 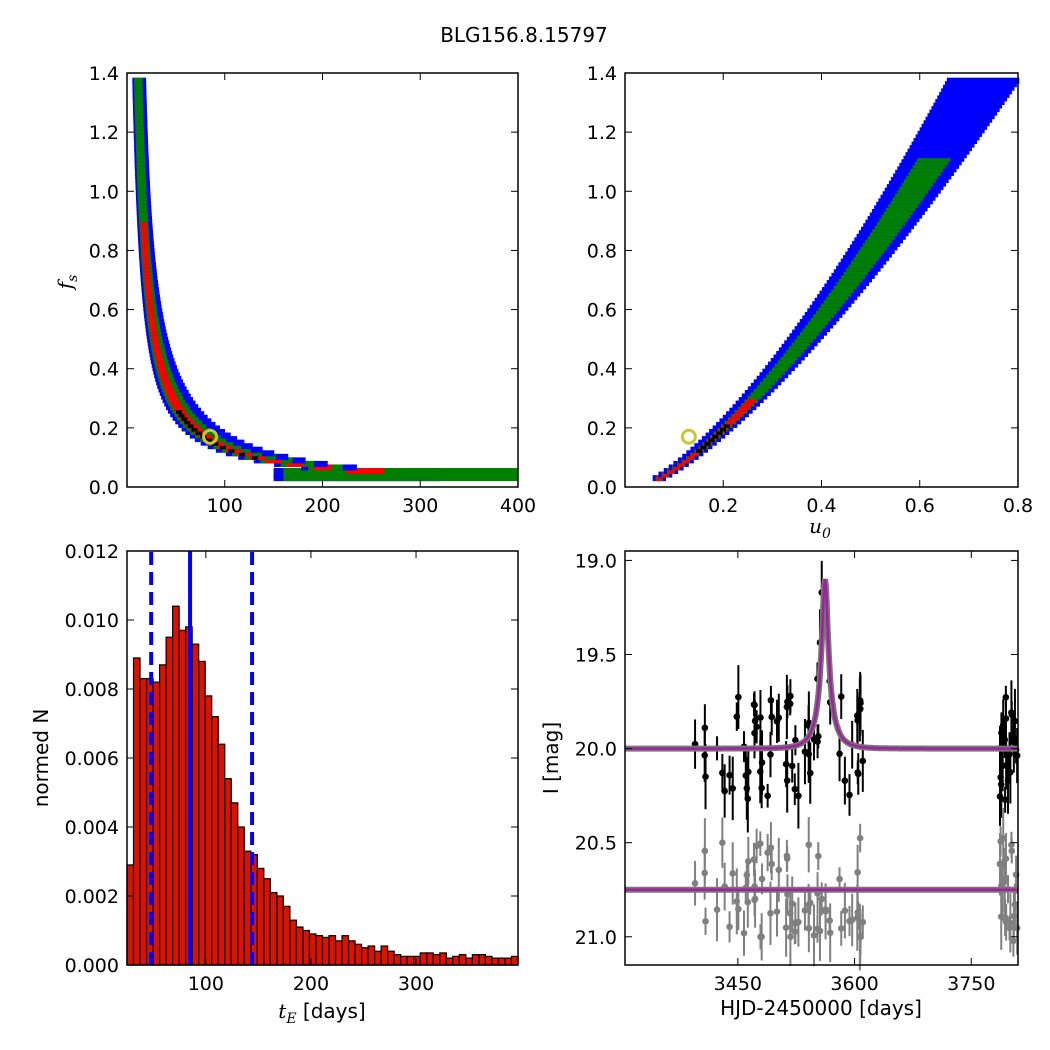 What do you see at coordinates (518, 506) in the screenshot?
I see `p1-xtick-label: 400` at bounding box center [518, 506].